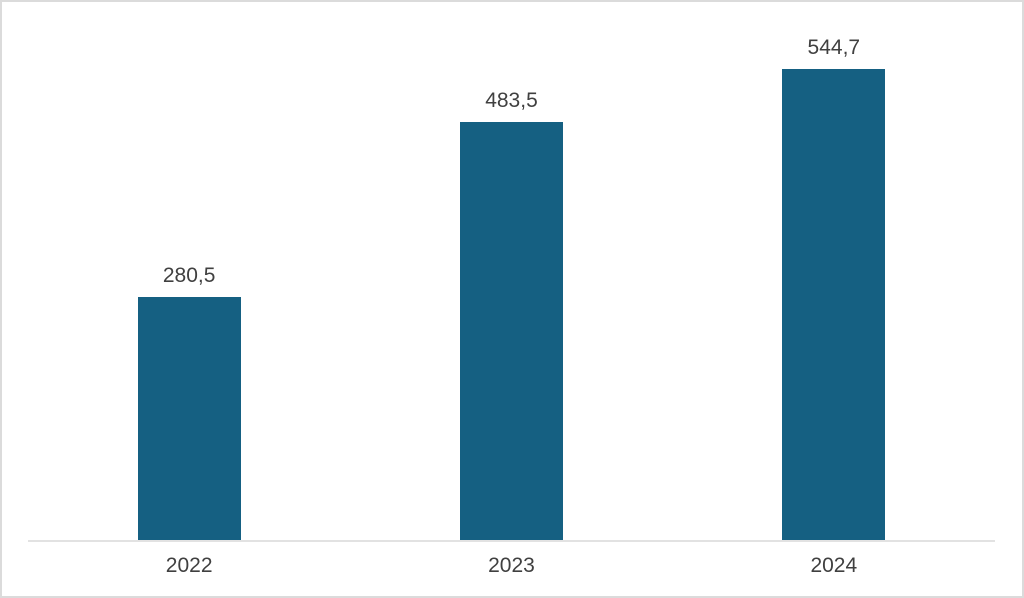 The image size is (1024, 598). Describe the element at coordinates (511, 541) in the screenshot. I see `x-axis-line` at that location.